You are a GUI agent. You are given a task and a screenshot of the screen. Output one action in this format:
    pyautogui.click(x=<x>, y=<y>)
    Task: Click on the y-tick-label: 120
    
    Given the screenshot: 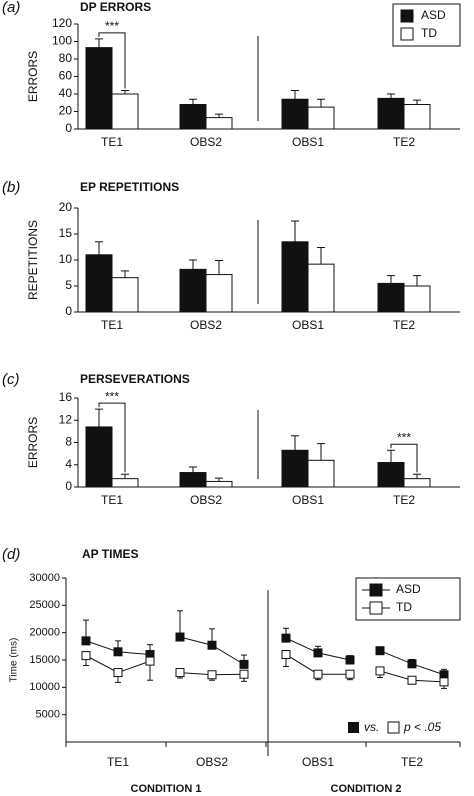 What is the action you would take?
    pyautogui.click(x=62, y=23)
    